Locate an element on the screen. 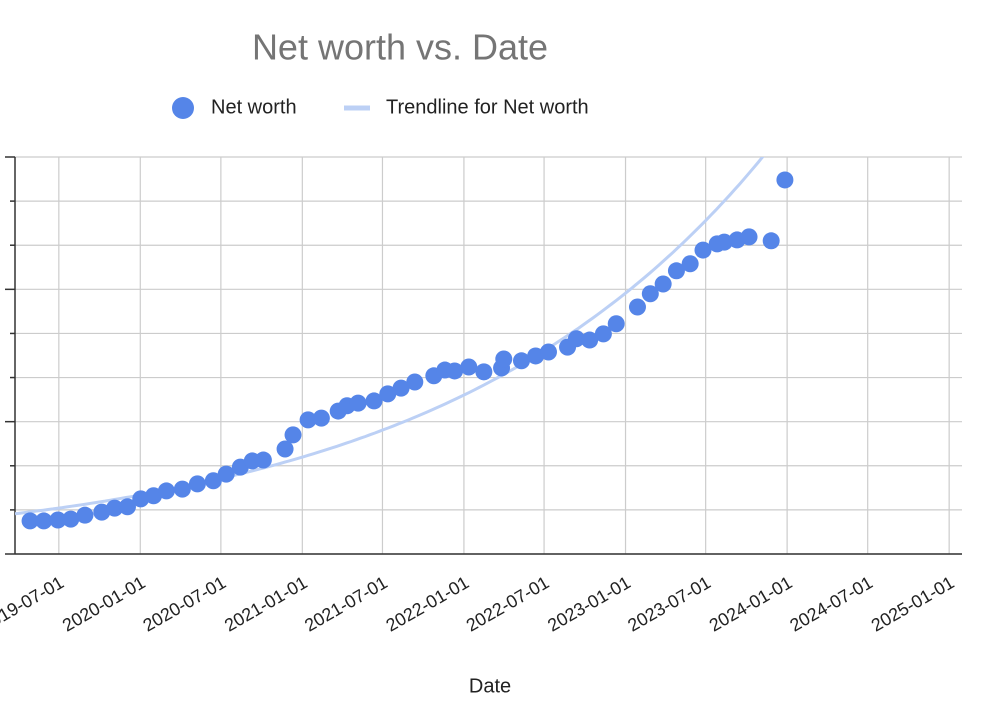 Image resolution: width=986 pixels, height=710 pixels. x-tick-label: 2023-01-01 is located at coordinates (589, 603).